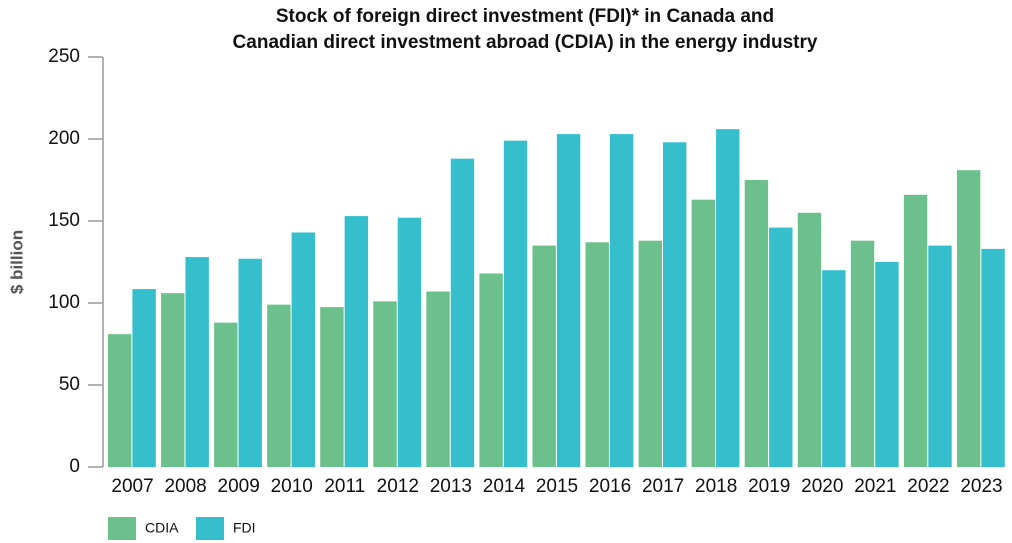 The height and width of the screenshot is (543, 1012). I want to click on x-tick-label: 2017, so click(663, 486).